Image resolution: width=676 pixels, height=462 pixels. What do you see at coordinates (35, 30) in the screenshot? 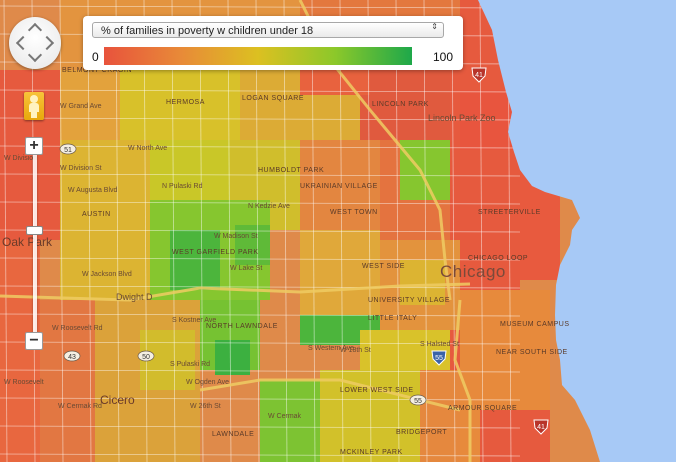
I see `pan-up-icon` at bounding box center [35, 30].